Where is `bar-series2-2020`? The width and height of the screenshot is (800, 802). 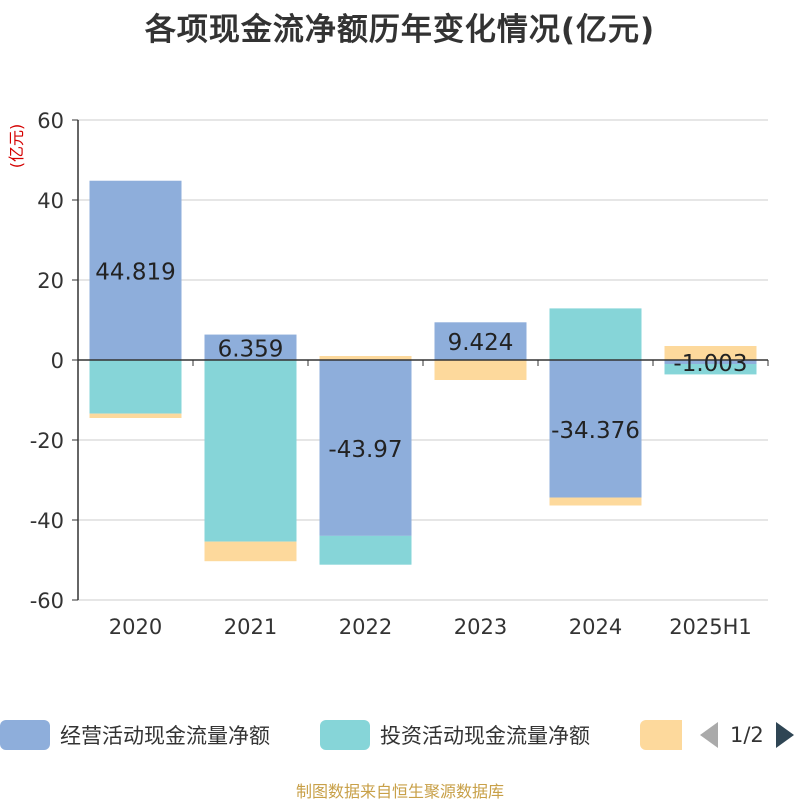
bar-series2-2020 is located at coordinates (135, 415).